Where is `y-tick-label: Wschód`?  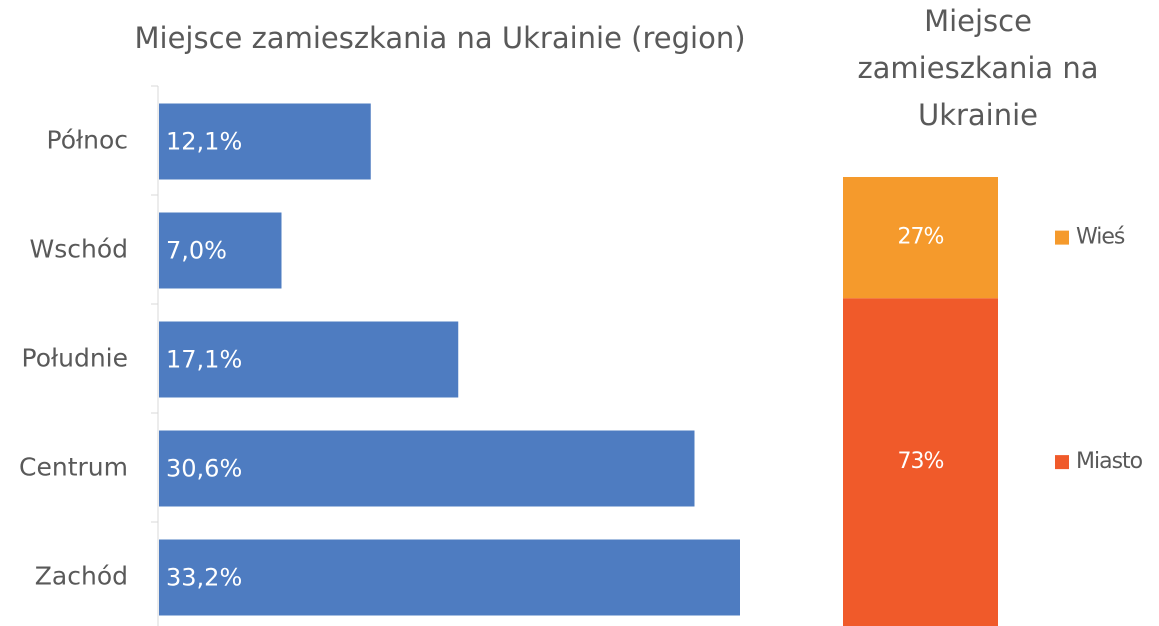
y-tick-label: Wschód is located at coordinates (79, 249).